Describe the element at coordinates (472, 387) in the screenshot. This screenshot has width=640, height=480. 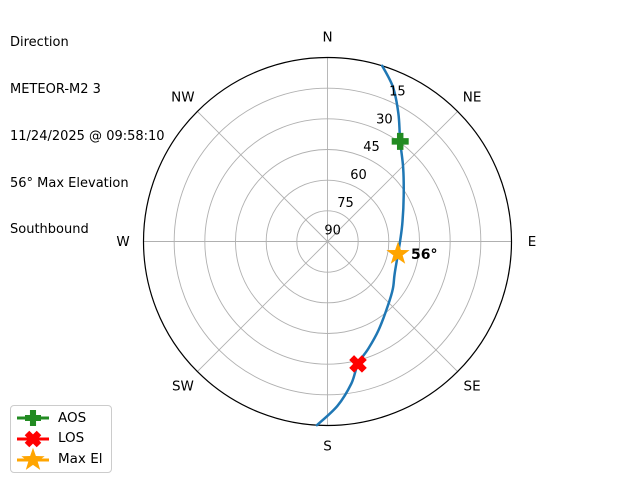
I see `compass-label-se: SE` at that location.